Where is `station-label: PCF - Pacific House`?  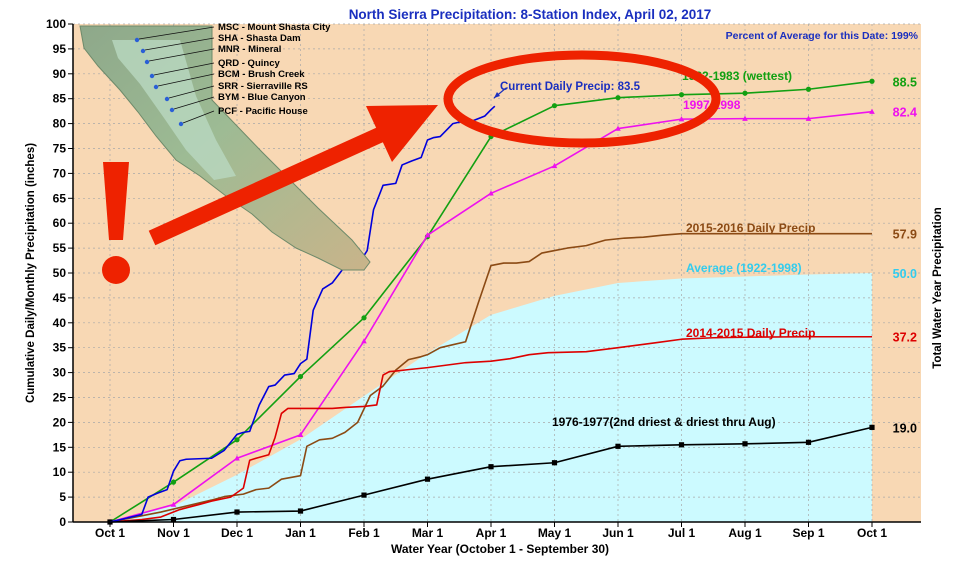
station-label: PCF - Pacific House is located at coordinates (263, 111).